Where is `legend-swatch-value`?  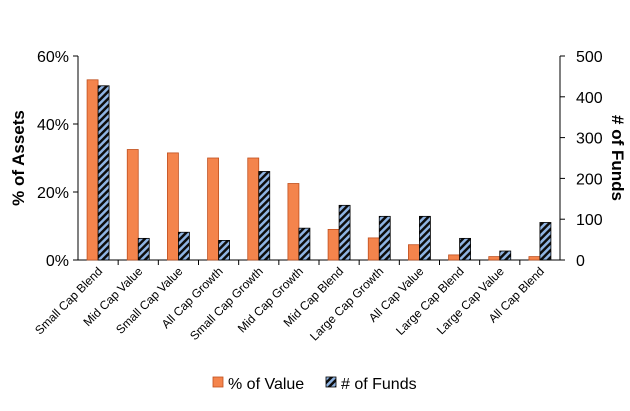
legend-swatch-value is located at coordinates (218, 382).